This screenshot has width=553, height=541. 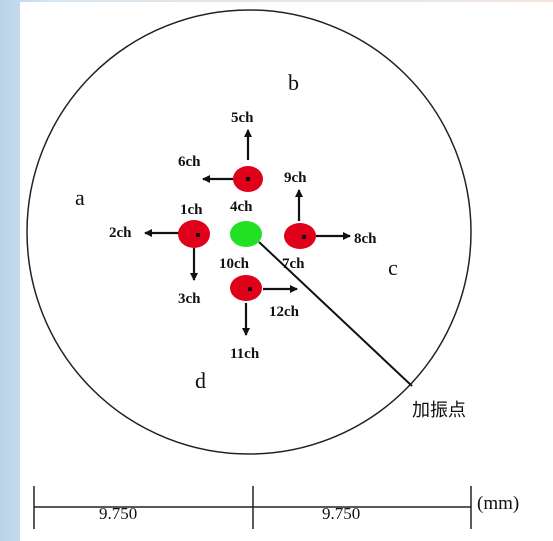 I want to click on channel-label-6ch: 6ch, so click(x=189, y=162).